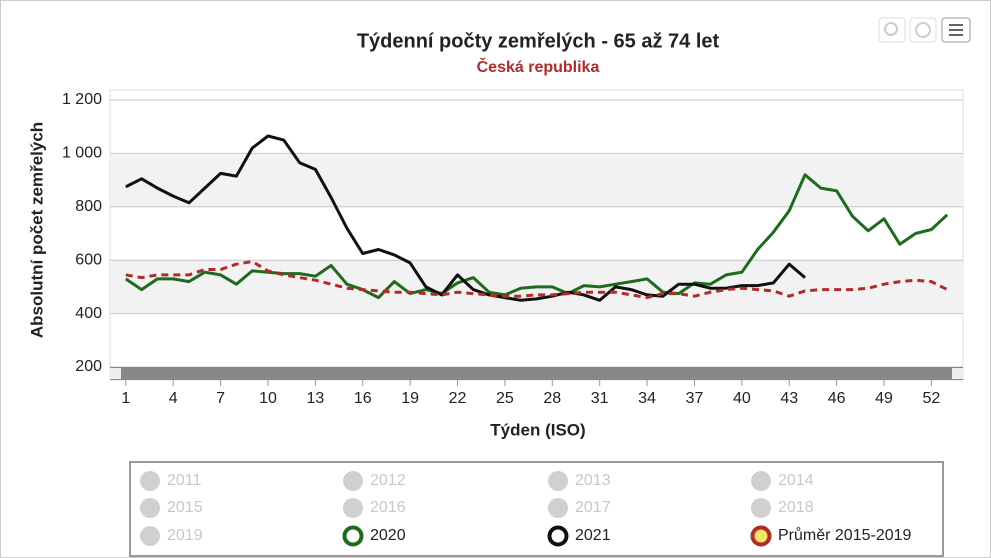  Describe the element at coordinates (593, 535) in the screenshot. I see `legend-label: 2021` at that location.